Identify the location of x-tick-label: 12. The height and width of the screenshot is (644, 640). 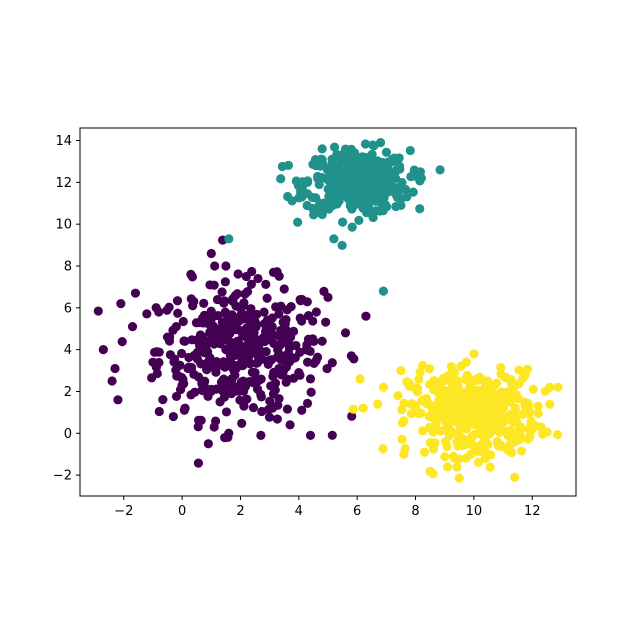
(532, 511).